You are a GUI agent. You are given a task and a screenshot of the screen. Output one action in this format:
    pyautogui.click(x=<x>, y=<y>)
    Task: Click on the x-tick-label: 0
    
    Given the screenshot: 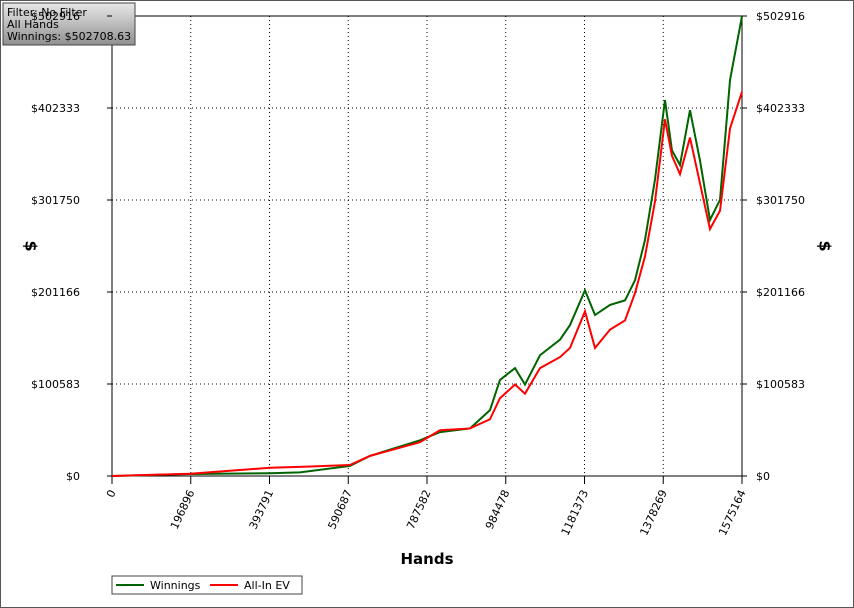 What is the action you would take?
    pyautogui.click(x=111, y=494)
    